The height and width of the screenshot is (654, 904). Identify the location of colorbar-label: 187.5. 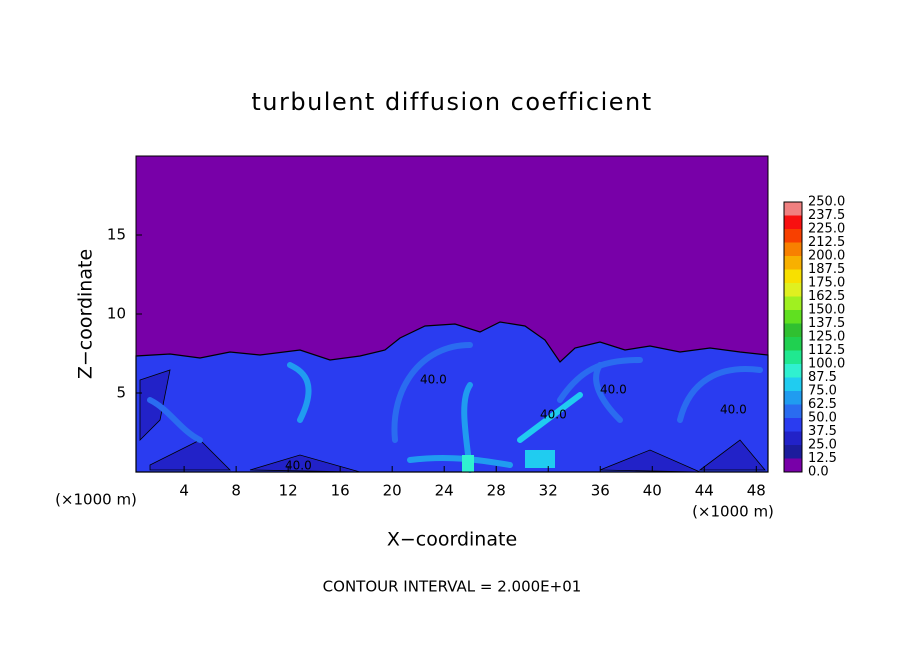
(826, 269).